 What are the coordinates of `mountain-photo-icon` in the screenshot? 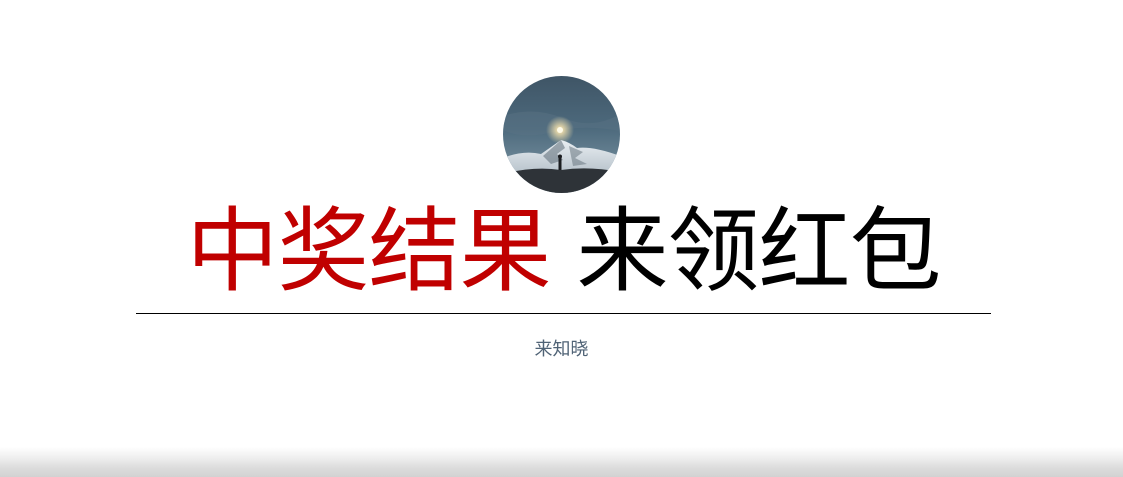 It's located at (561, 134).